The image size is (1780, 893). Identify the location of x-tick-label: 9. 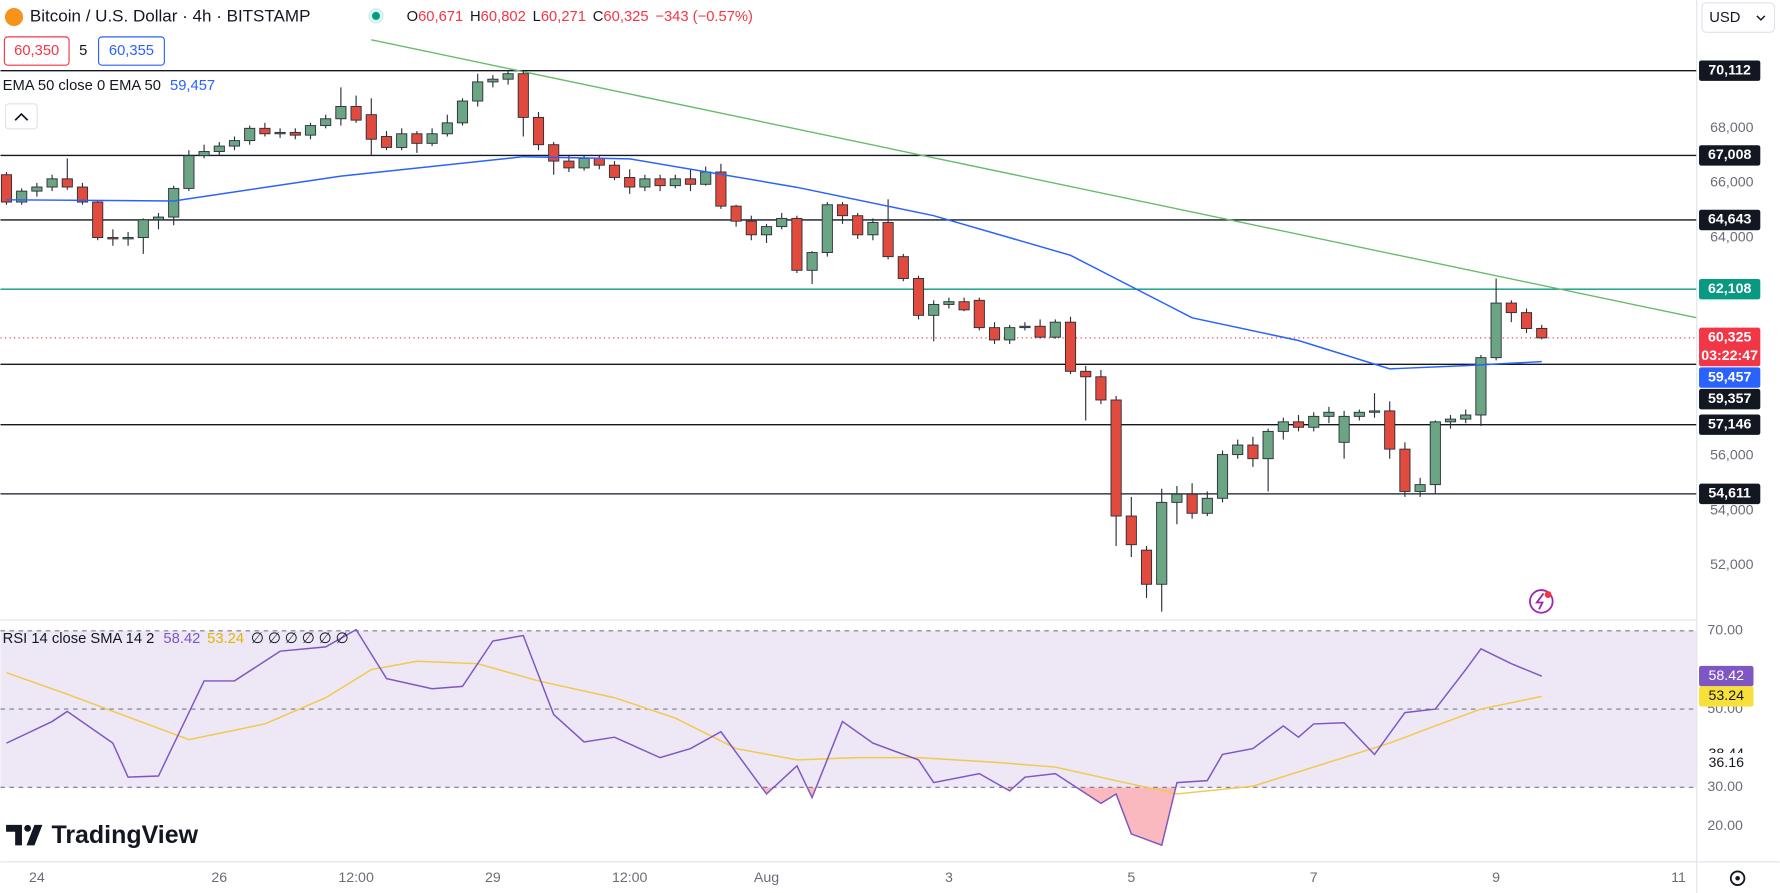
(1496, 878).